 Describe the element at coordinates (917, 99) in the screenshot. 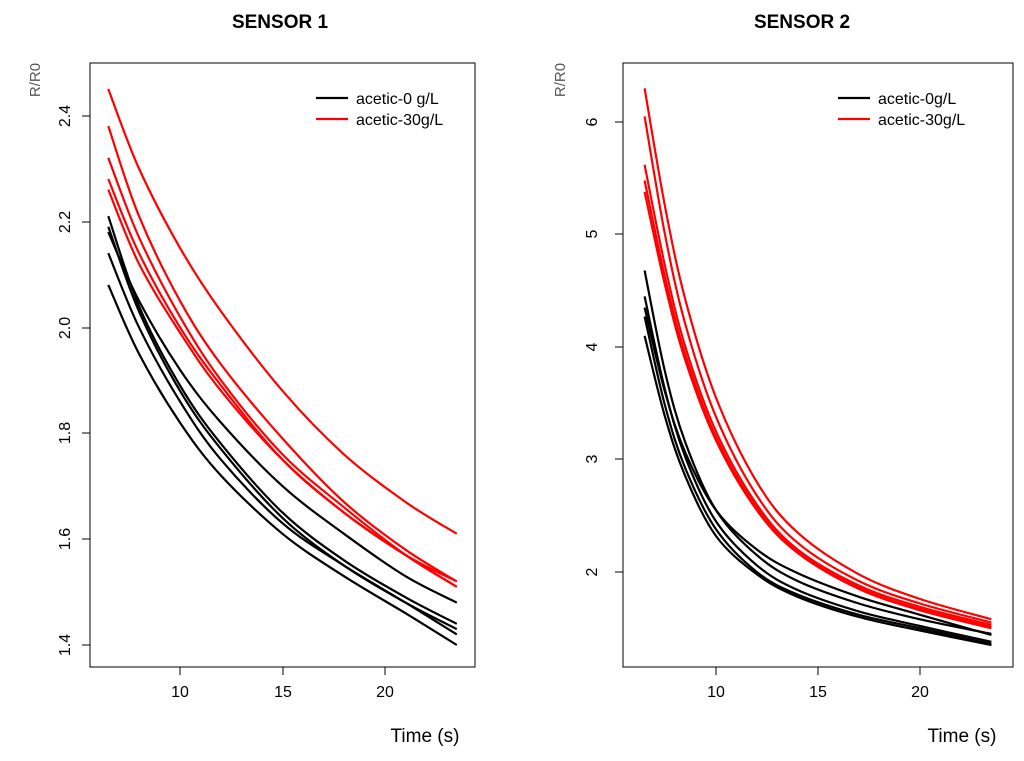

I see `legend-label: acetic-0g/L` at that location.